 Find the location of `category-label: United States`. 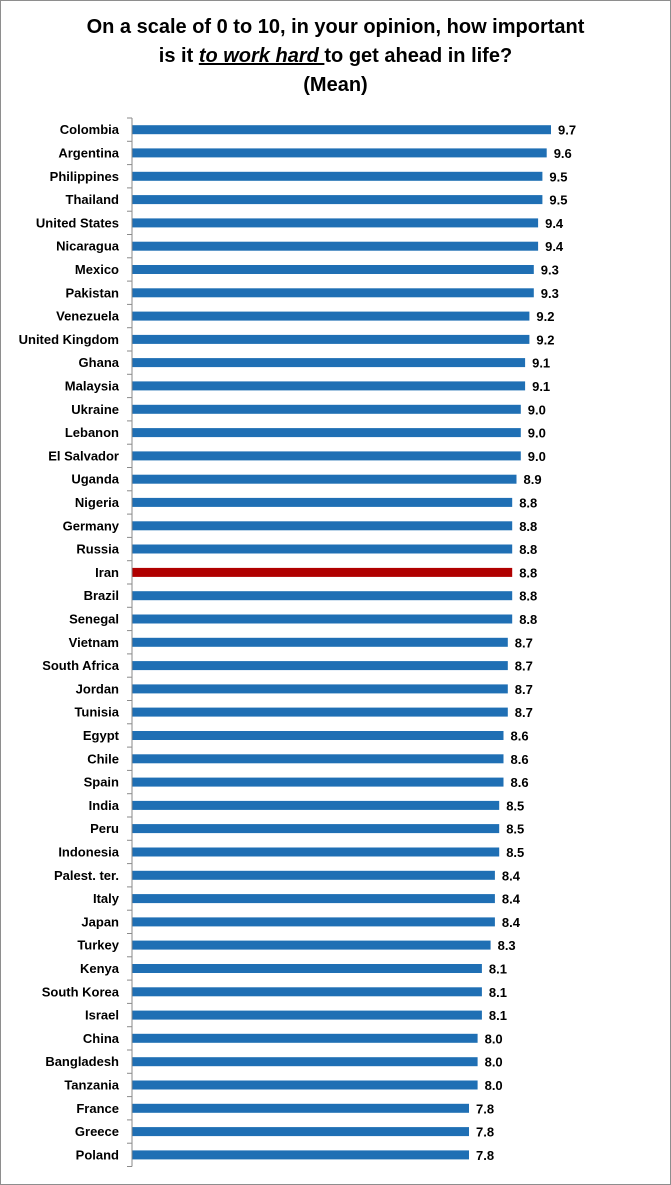

category-label: United States is located at coordinates (77, 222).